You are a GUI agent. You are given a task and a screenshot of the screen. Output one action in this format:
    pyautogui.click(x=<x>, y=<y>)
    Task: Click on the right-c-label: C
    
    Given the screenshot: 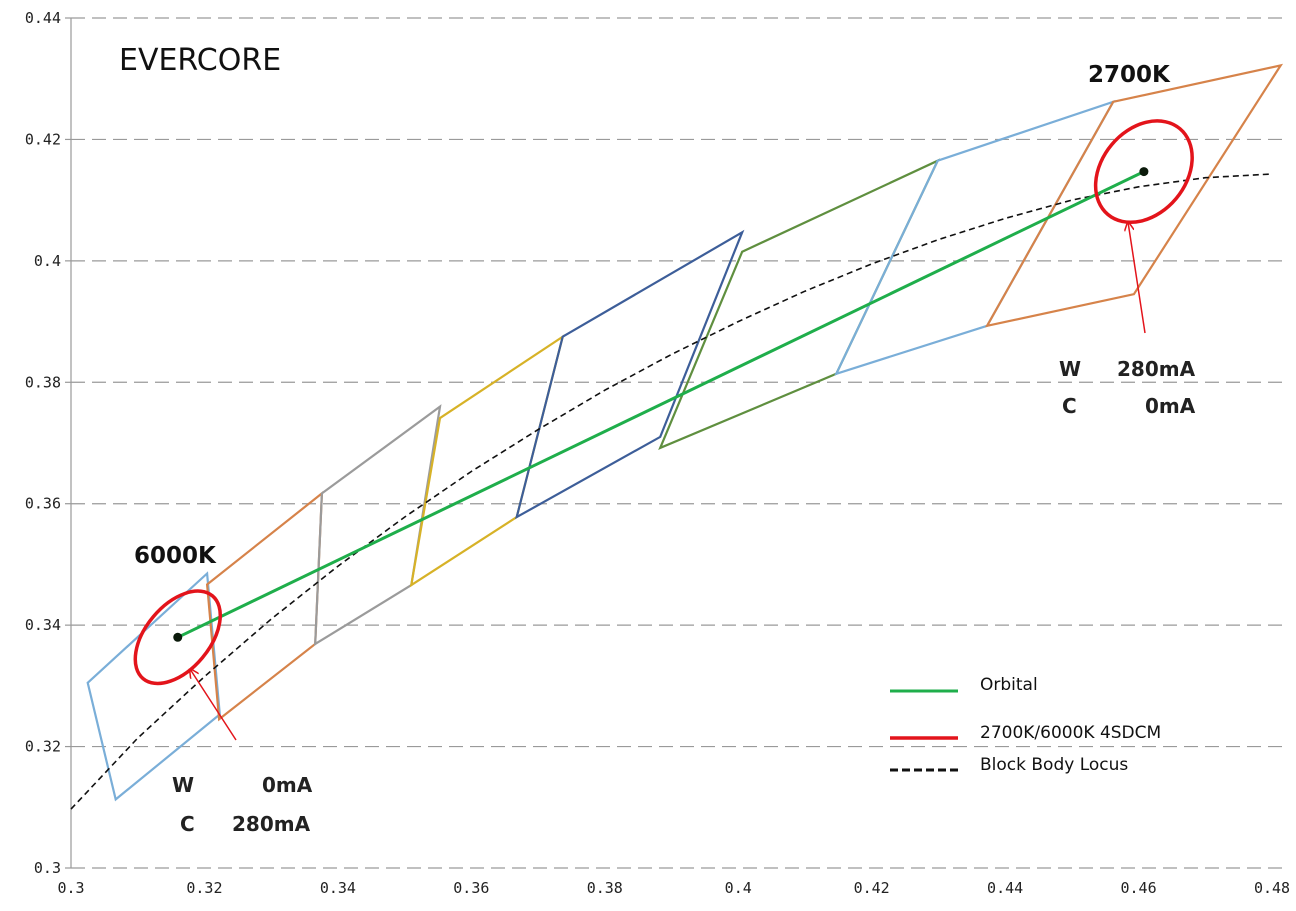 What is the action you would take?
    pyautogui.click(x=1069, y=406)
    